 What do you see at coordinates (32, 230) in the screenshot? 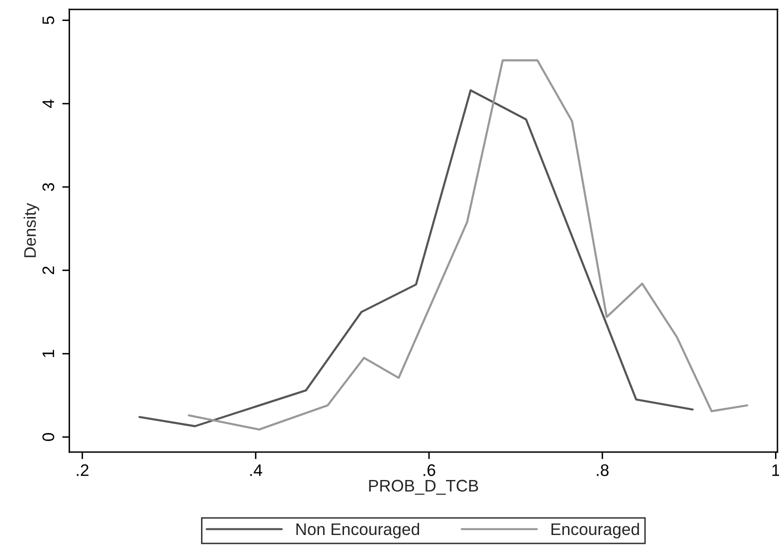
I see `y-axis-title: Density` at bounding box center [32, 230].